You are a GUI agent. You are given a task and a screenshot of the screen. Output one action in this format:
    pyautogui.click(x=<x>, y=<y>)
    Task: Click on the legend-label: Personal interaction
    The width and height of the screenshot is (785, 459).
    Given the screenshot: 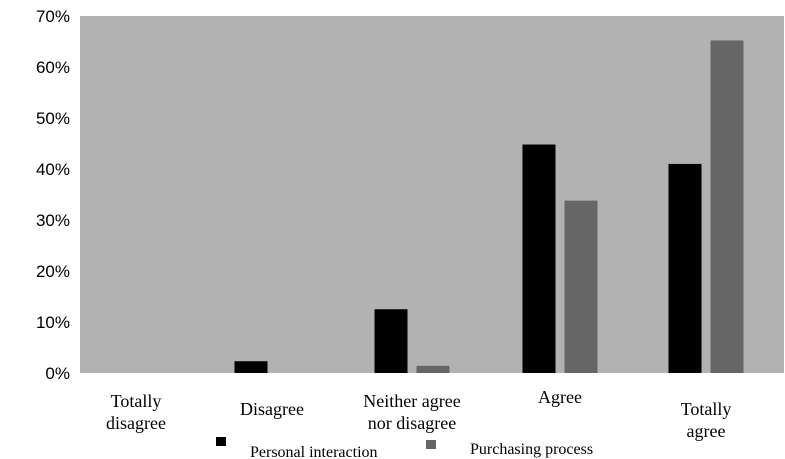 What is the action you would take?
    pyautogui.click(x=314, y=451)
    